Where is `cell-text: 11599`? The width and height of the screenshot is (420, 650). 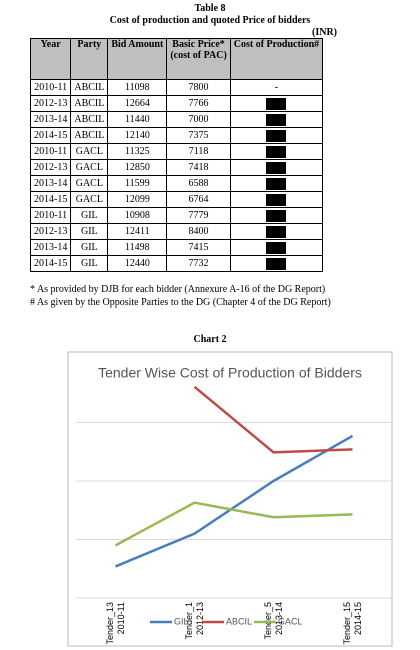 cell-text: 11599 is located at coordinates (137, 183).